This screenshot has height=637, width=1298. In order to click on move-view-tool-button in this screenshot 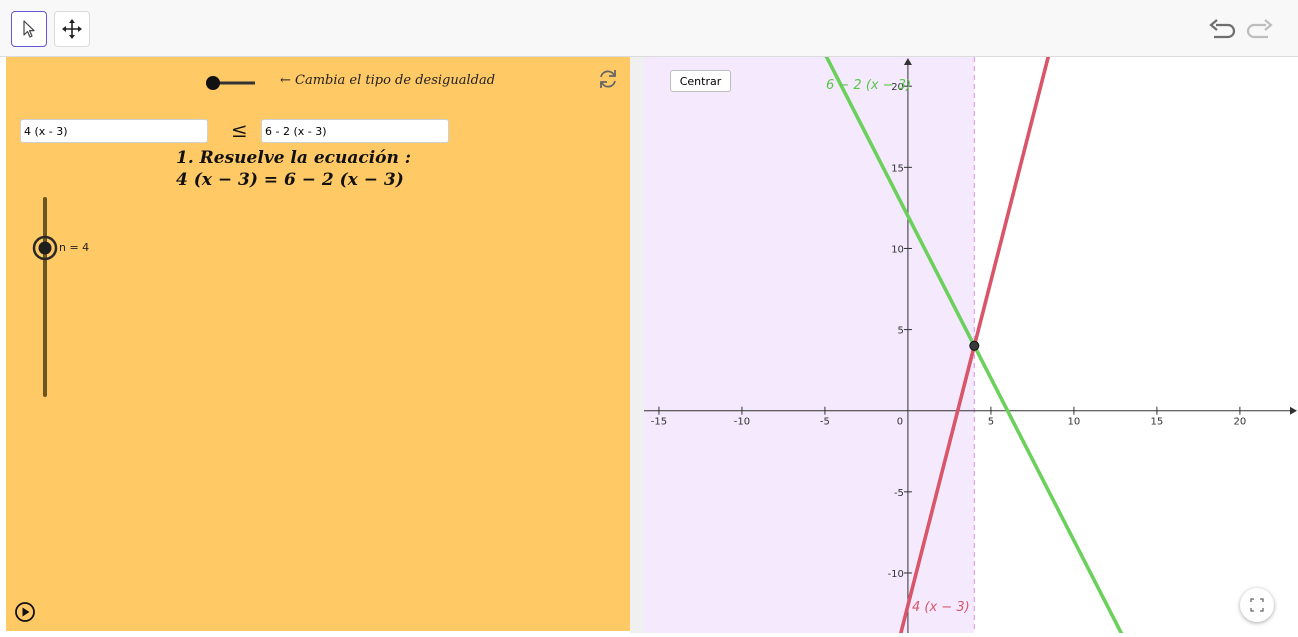, I will do `click(72, 29)`.